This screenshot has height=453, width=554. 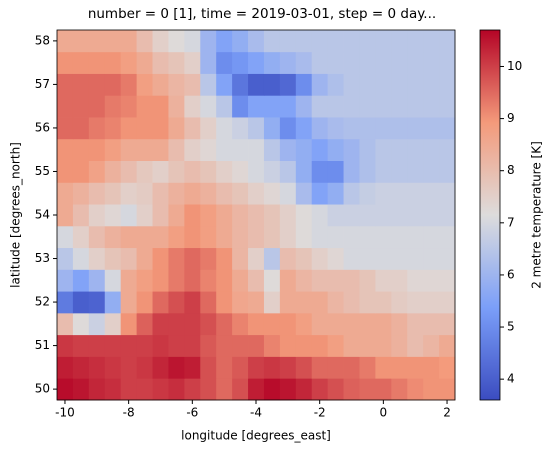 I want to click on colorbar-tick-label: 9, so click(x=511, y=118).